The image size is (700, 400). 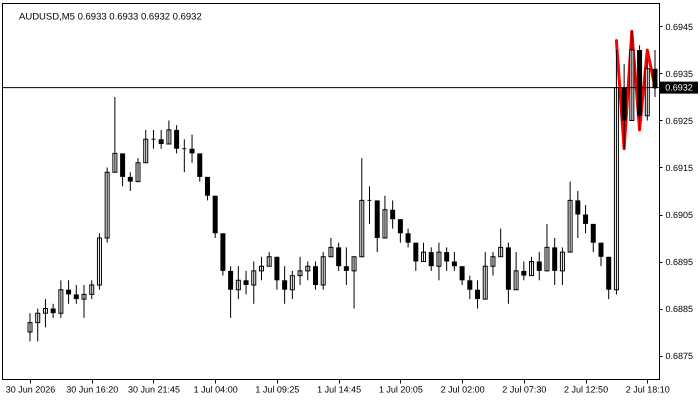 I want to click on x-tick-label: 2 Jul 12:50, so click(x=586, y=389).